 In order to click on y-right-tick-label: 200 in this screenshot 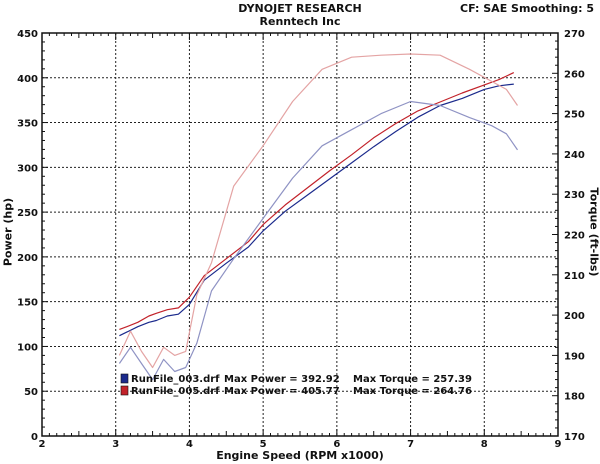, I will do `click(574, 316)`.